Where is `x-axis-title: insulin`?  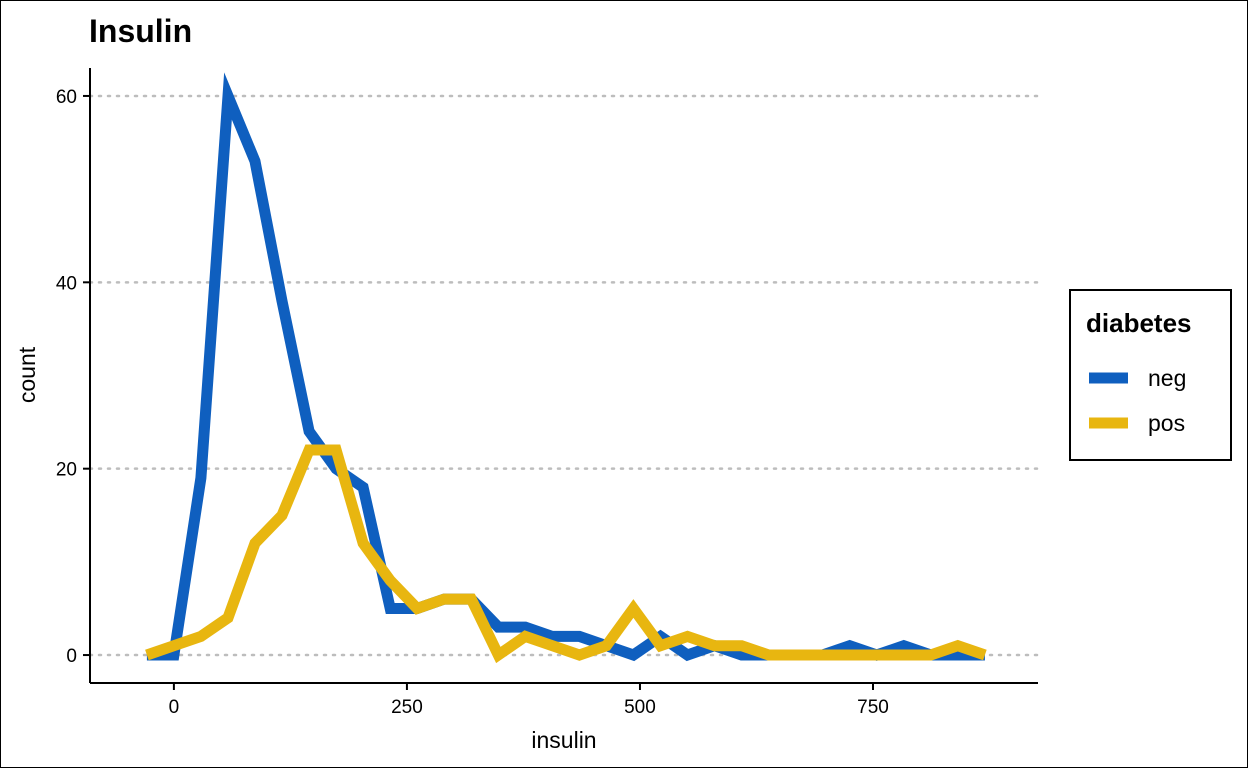 x-axis-title: insulin is located at coordinates (563, 740).